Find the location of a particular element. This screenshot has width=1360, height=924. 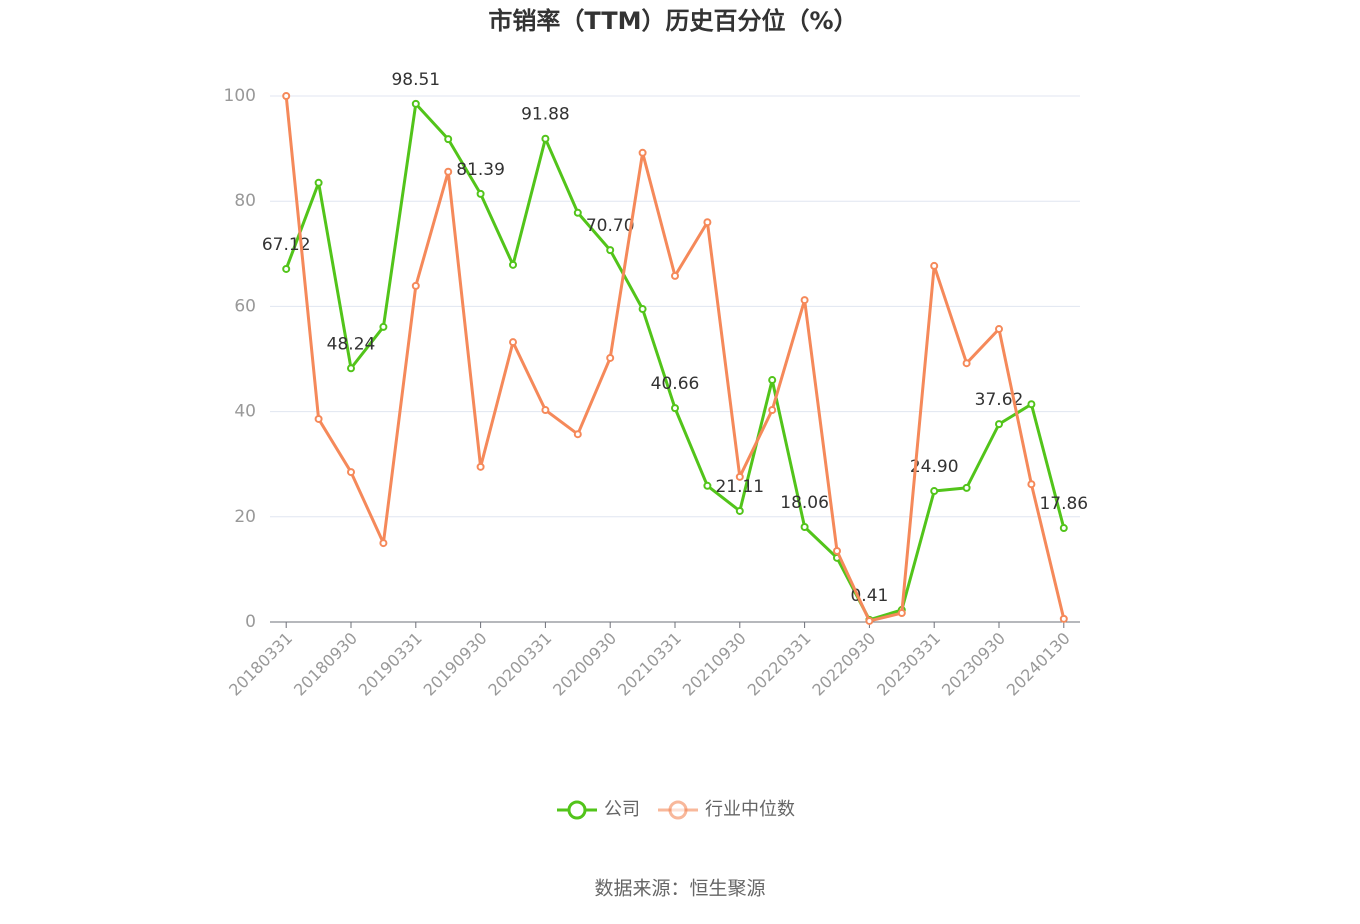

x-tick-label: 20230930 is located at coordinates (973, 664).